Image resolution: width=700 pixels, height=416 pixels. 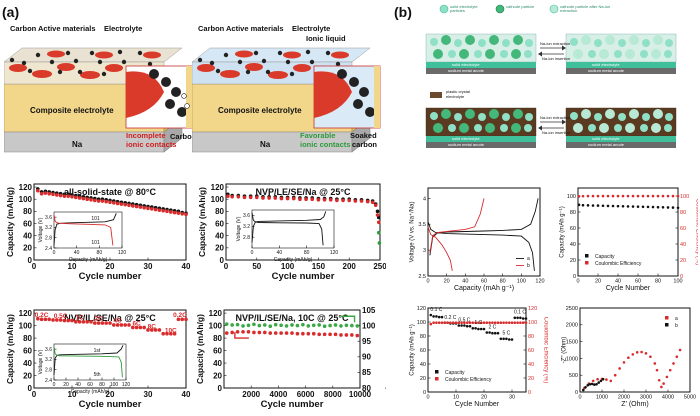 What do you see at coordinates (256, 266) in the screenshot?
I see `x-tick-label: 50` at bounding box center [256, 266].